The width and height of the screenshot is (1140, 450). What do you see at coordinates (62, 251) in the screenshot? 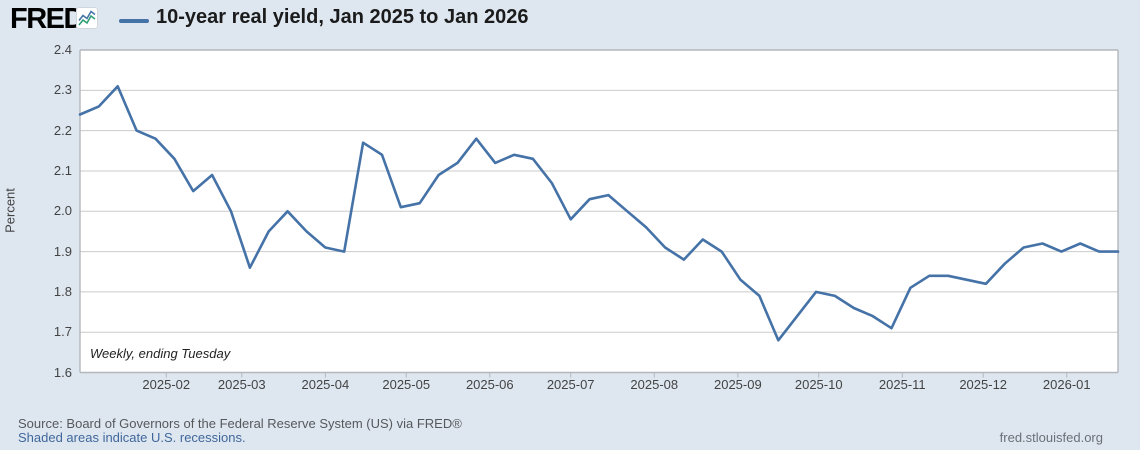
I see `y-axis-tick-label: 1.9` at bounding box center [62, 251].